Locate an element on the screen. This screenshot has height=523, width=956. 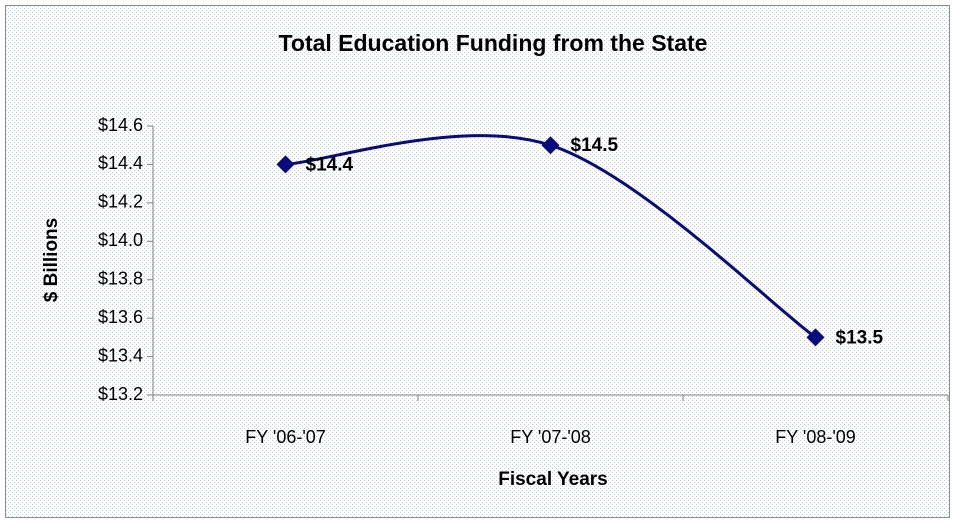
data-label: $14.5 is located at coordinates (595, 145).